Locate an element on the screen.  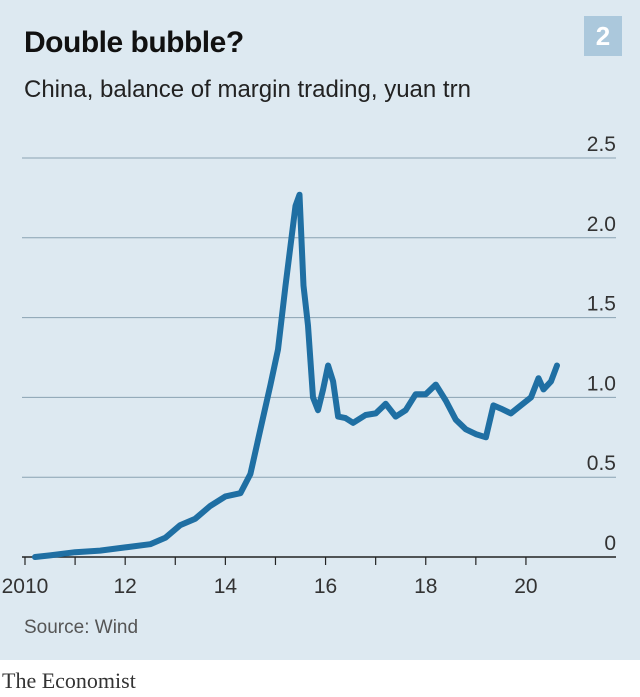
chart-title: Double bubble? is located at coordinates (134, 42).